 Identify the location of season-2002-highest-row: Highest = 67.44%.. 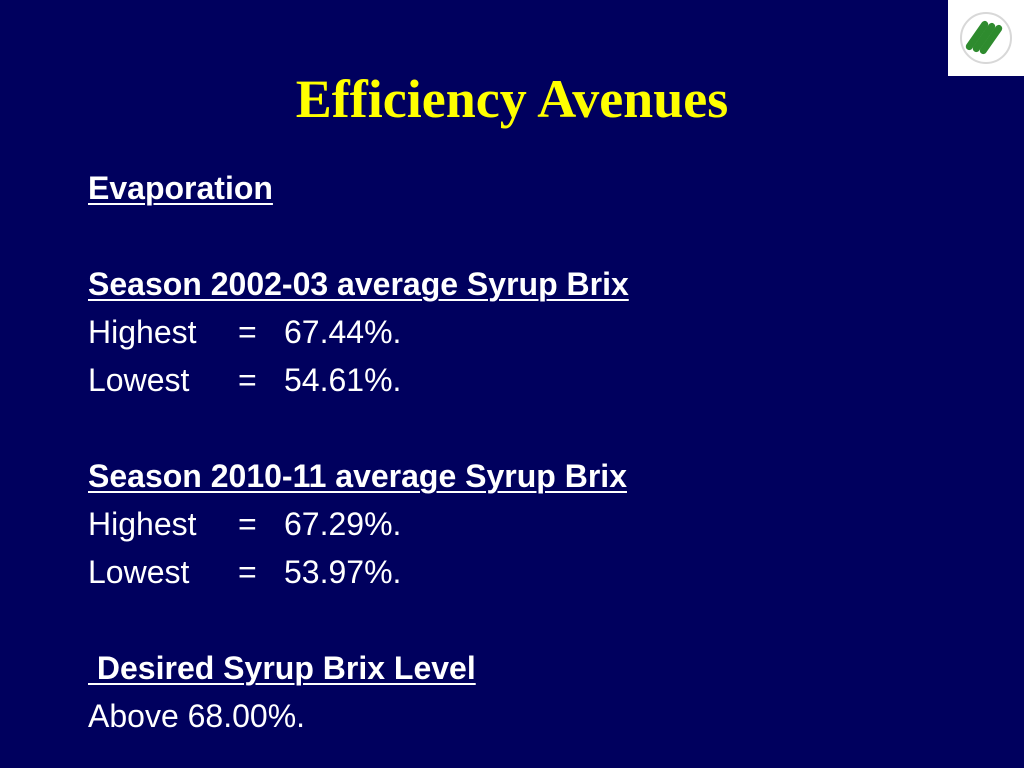
(518, 332).